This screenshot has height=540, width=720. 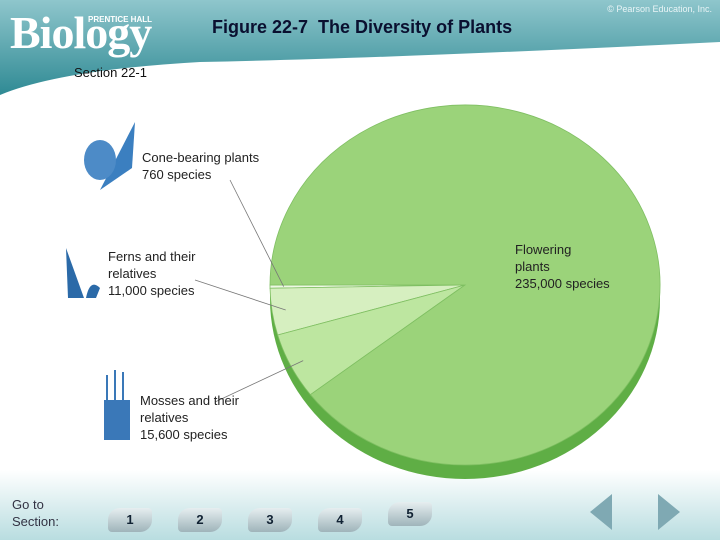 I want to click on section-button: 2, so click(x=200, y=520).